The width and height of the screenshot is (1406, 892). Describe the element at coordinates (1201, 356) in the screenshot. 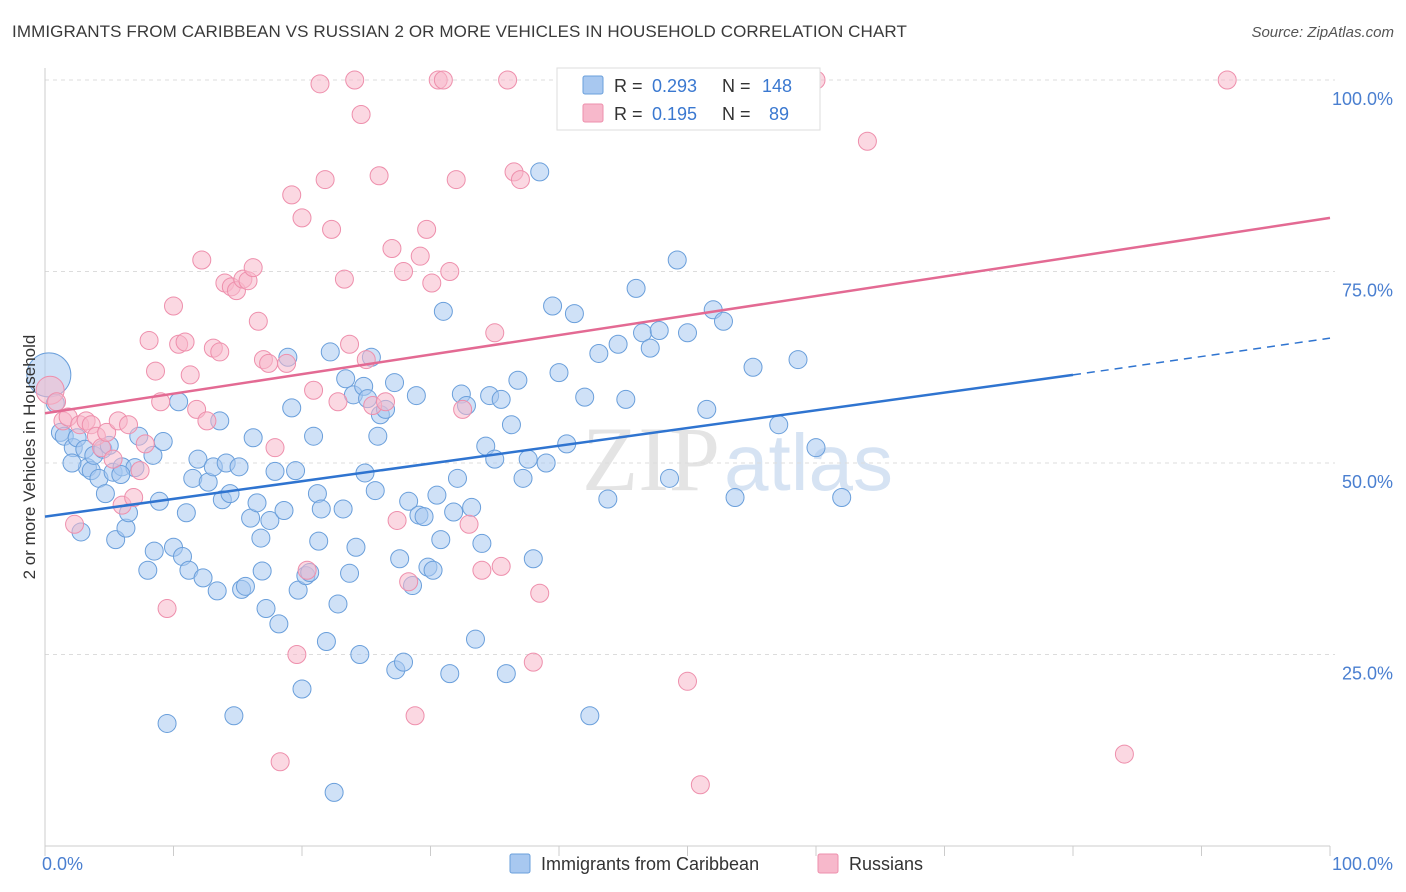

I see `trend-line-caribbean-extension` at that location.